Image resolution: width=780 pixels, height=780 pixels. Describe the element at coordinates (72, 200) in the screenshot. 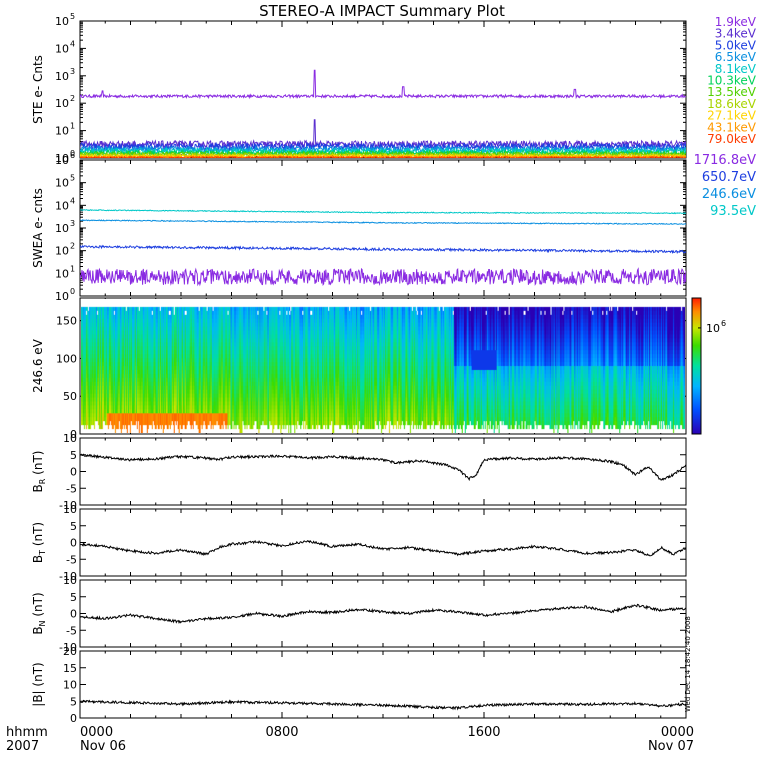

I see `swea-ytick-exp: 4` at that location.